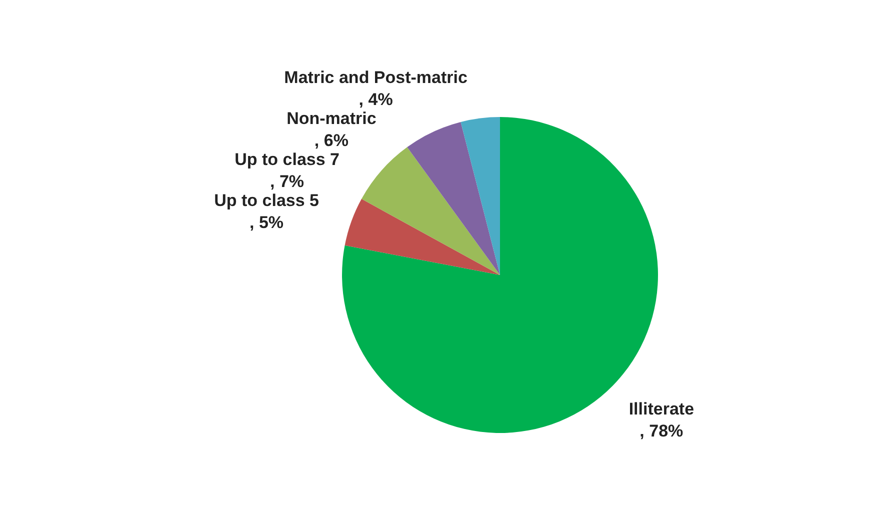  What do you see at coordinates (331, 140) in the screenshot?
I see `data-label: , 6%` at bounding box center [331, 140].